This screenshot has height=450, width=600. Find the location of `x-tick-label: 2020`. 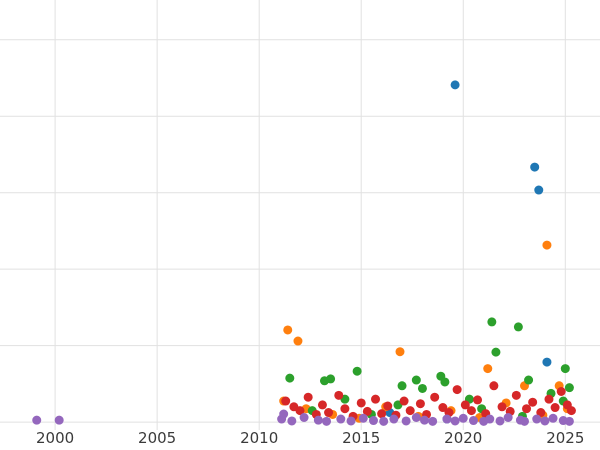

x-tick-label: 2020 is located at coordinates (463, 438).